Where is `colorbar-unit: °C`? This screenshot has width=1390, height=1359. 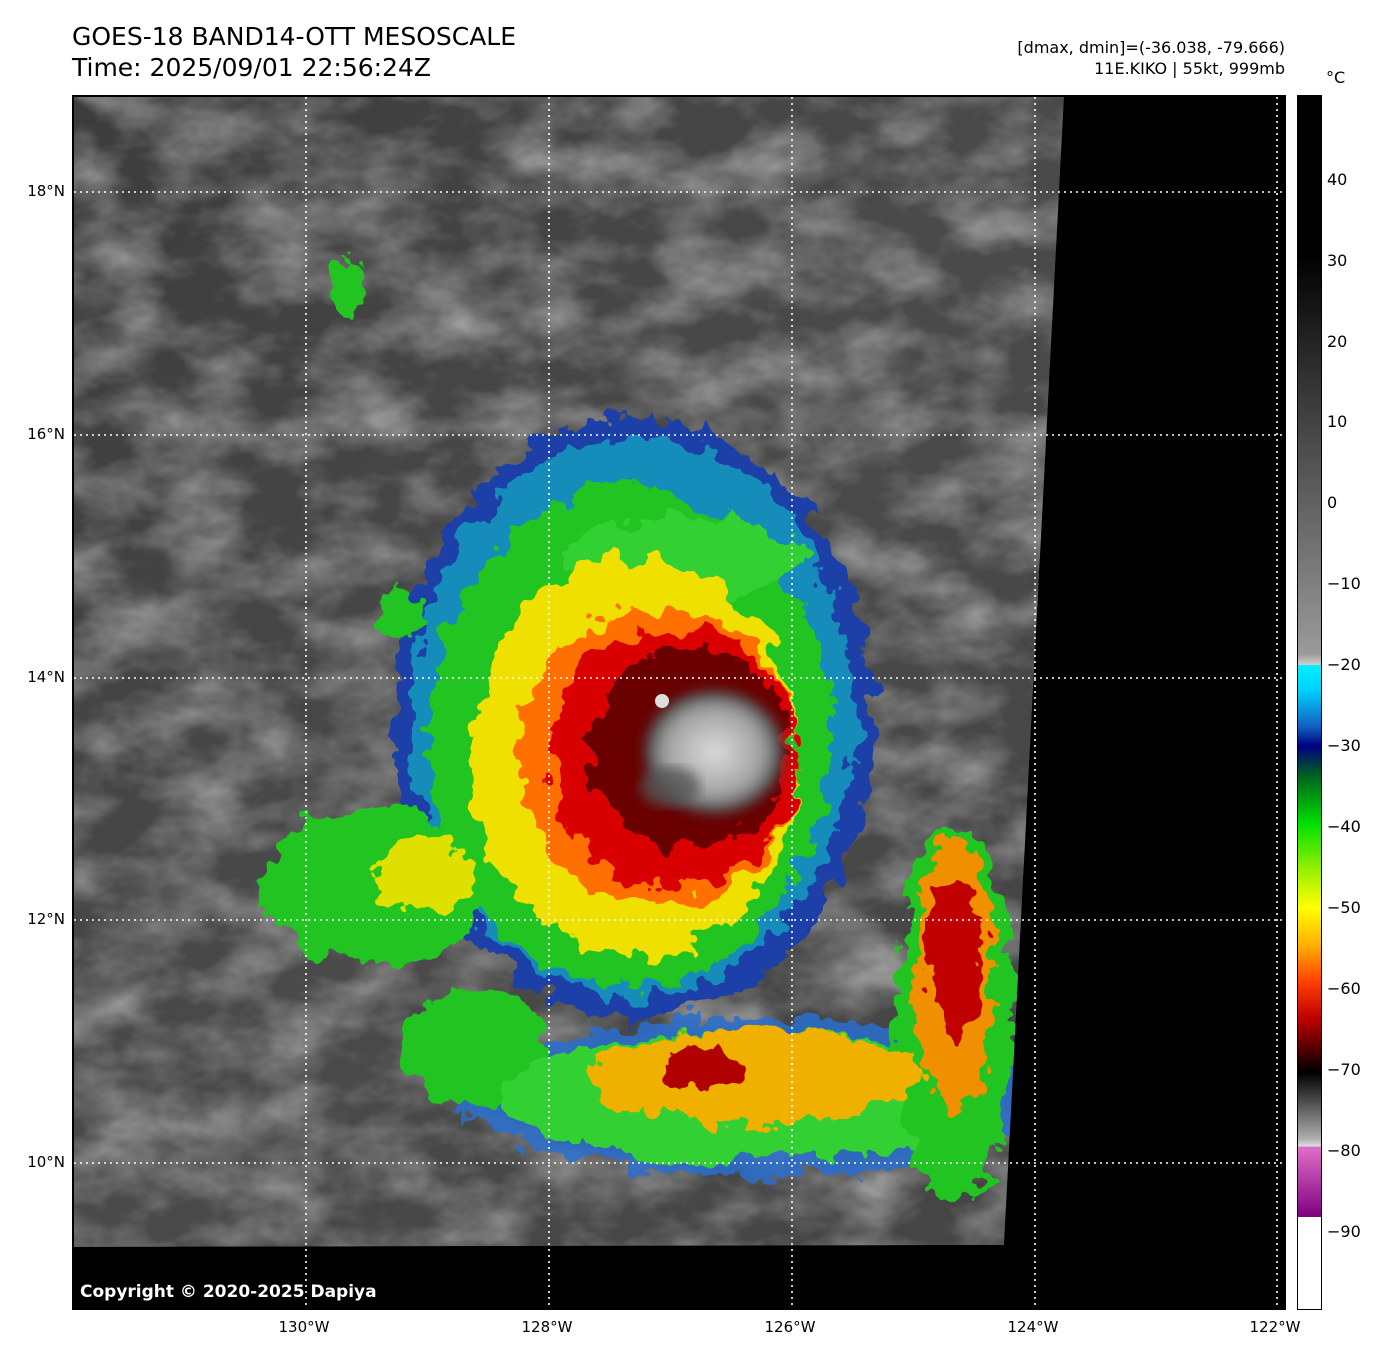 colorbar-unit: °C is located at coordinates (1336, 77).